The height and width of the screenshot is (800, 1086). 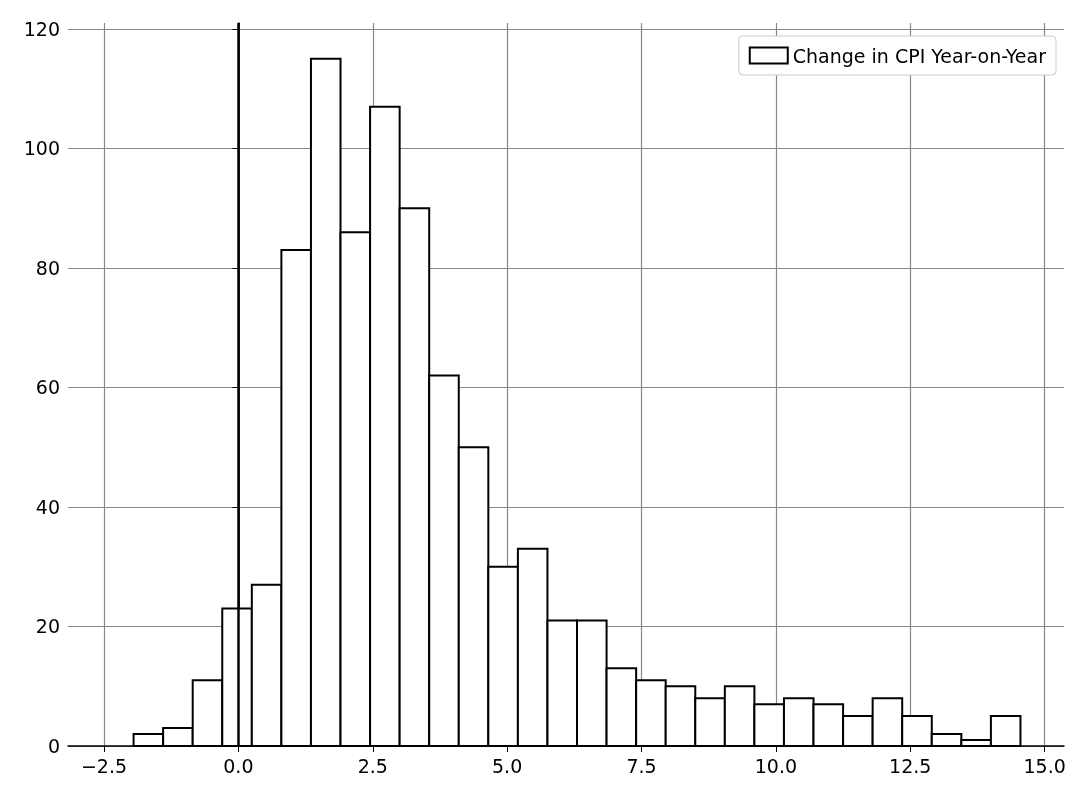 What do you see at coordinates (47, 506) in the screenshot?
I see `y-tick-label: 40` at bounding box center [47, 506].